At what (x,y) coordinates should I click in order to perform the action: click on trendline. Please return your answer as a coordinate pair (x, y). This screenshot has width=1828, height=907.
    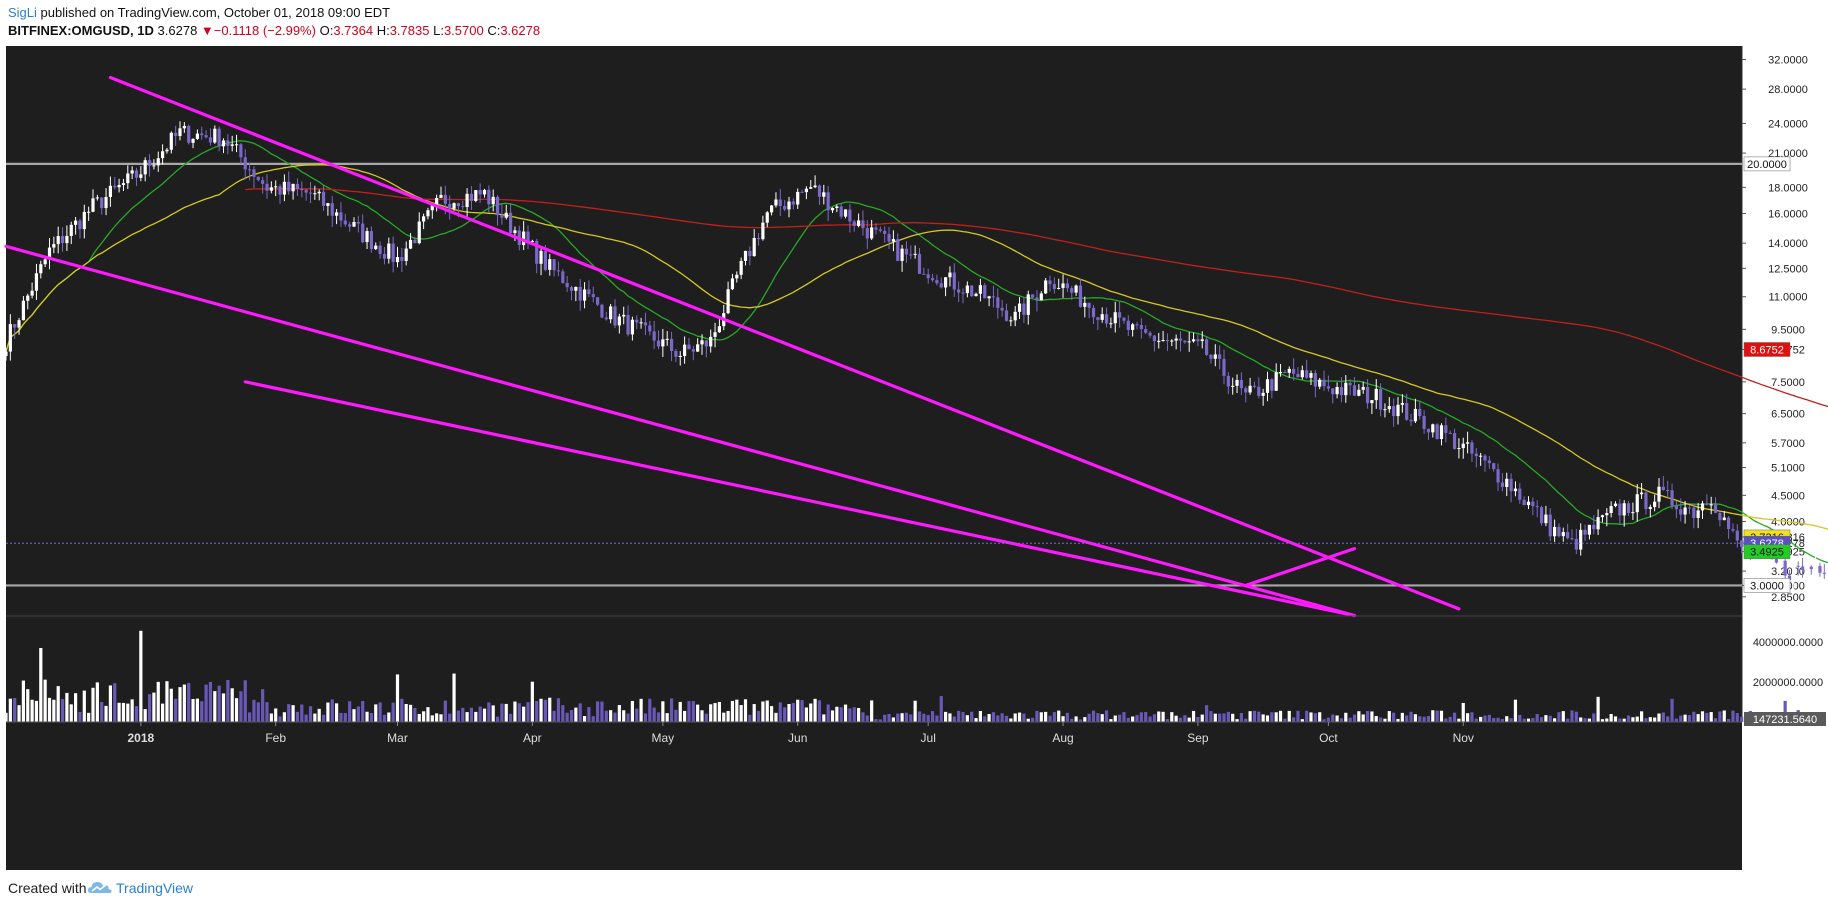
    Looking at the image, I should click on (1300, 567).